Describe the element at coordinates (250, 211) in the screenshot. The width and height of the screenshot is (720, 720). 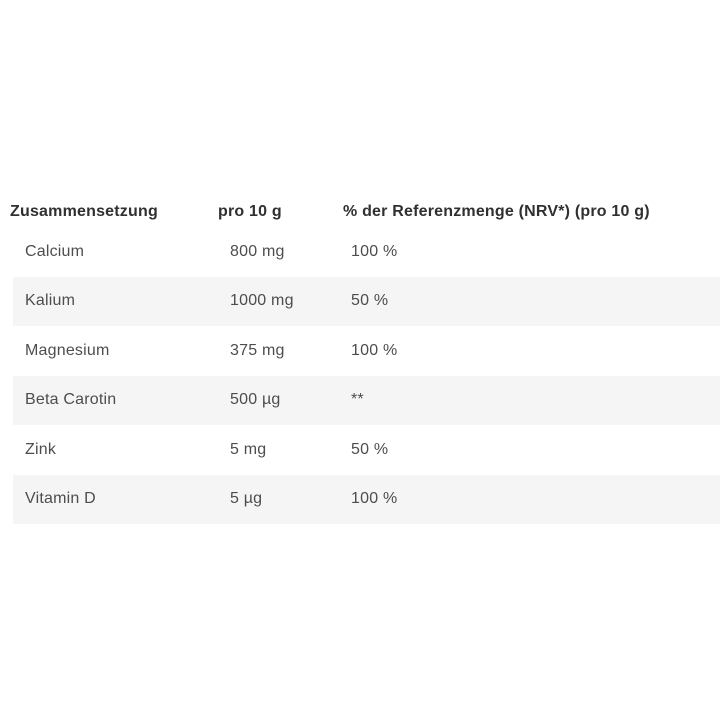
I see `amount-header: pro 10 g` at that location.